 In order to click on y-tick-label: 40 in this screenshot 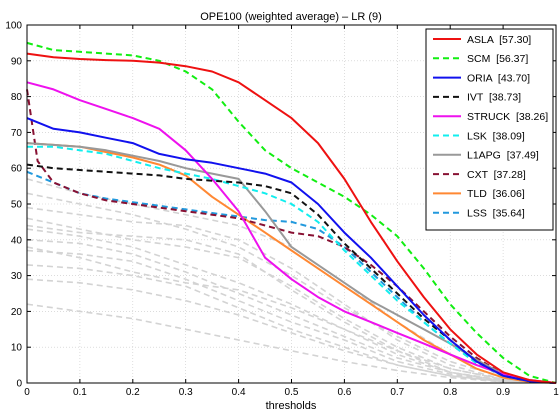, I will do `click(17, 240)`.